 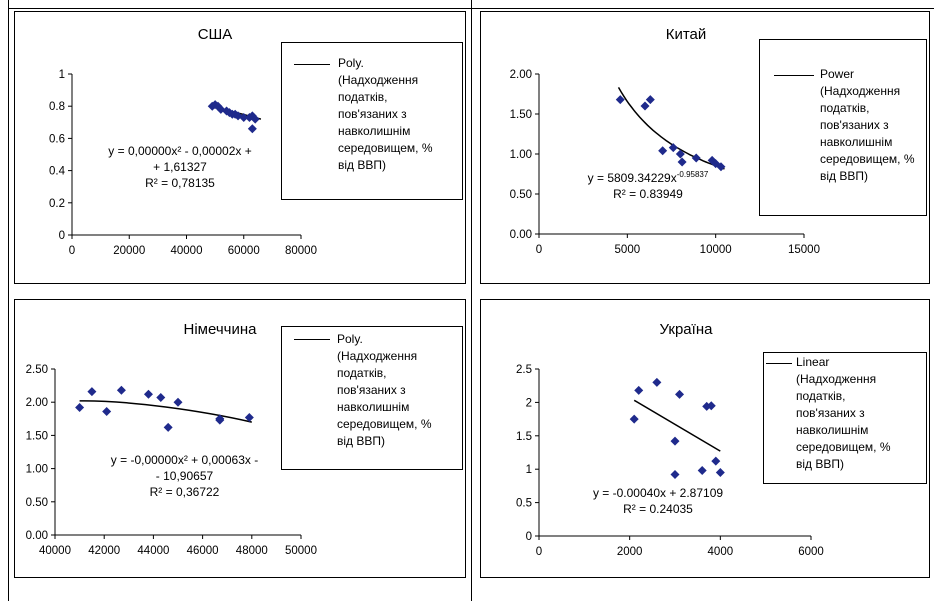 I want to click on y-tick-label: 2, so click(x=529, y=403).